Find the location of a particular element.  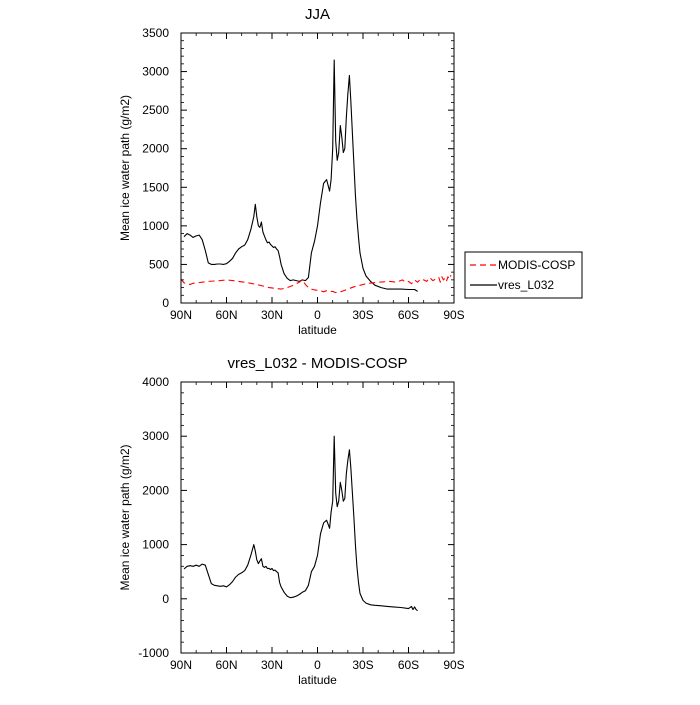

chart-title: JJA is located at coordinates (317, 14).